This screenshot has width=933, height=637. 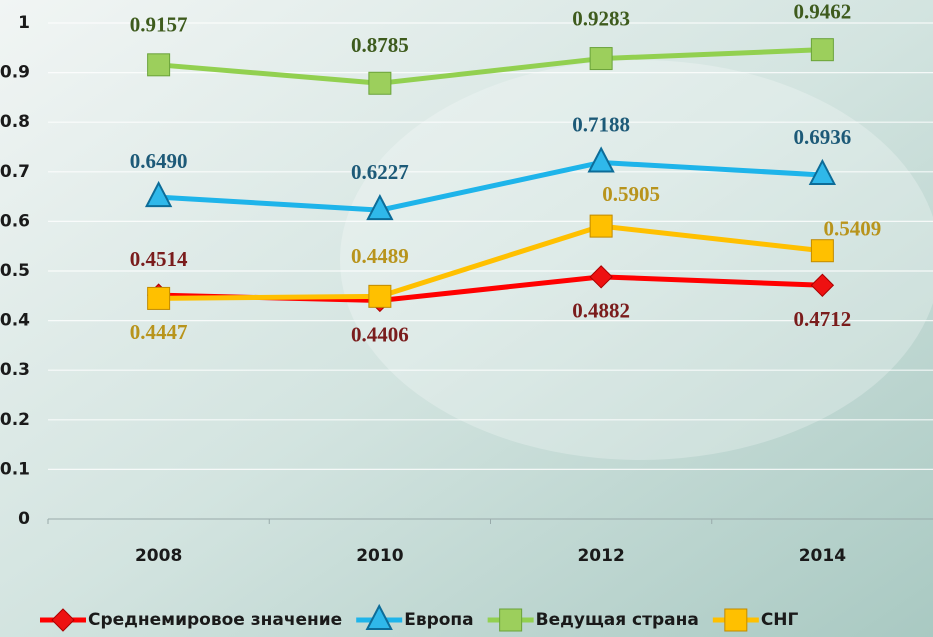 What do you see at coordinates (15, 271) in the screenshot?
I see `y-tick-label: 0.5` at bounding box center [15, 271].